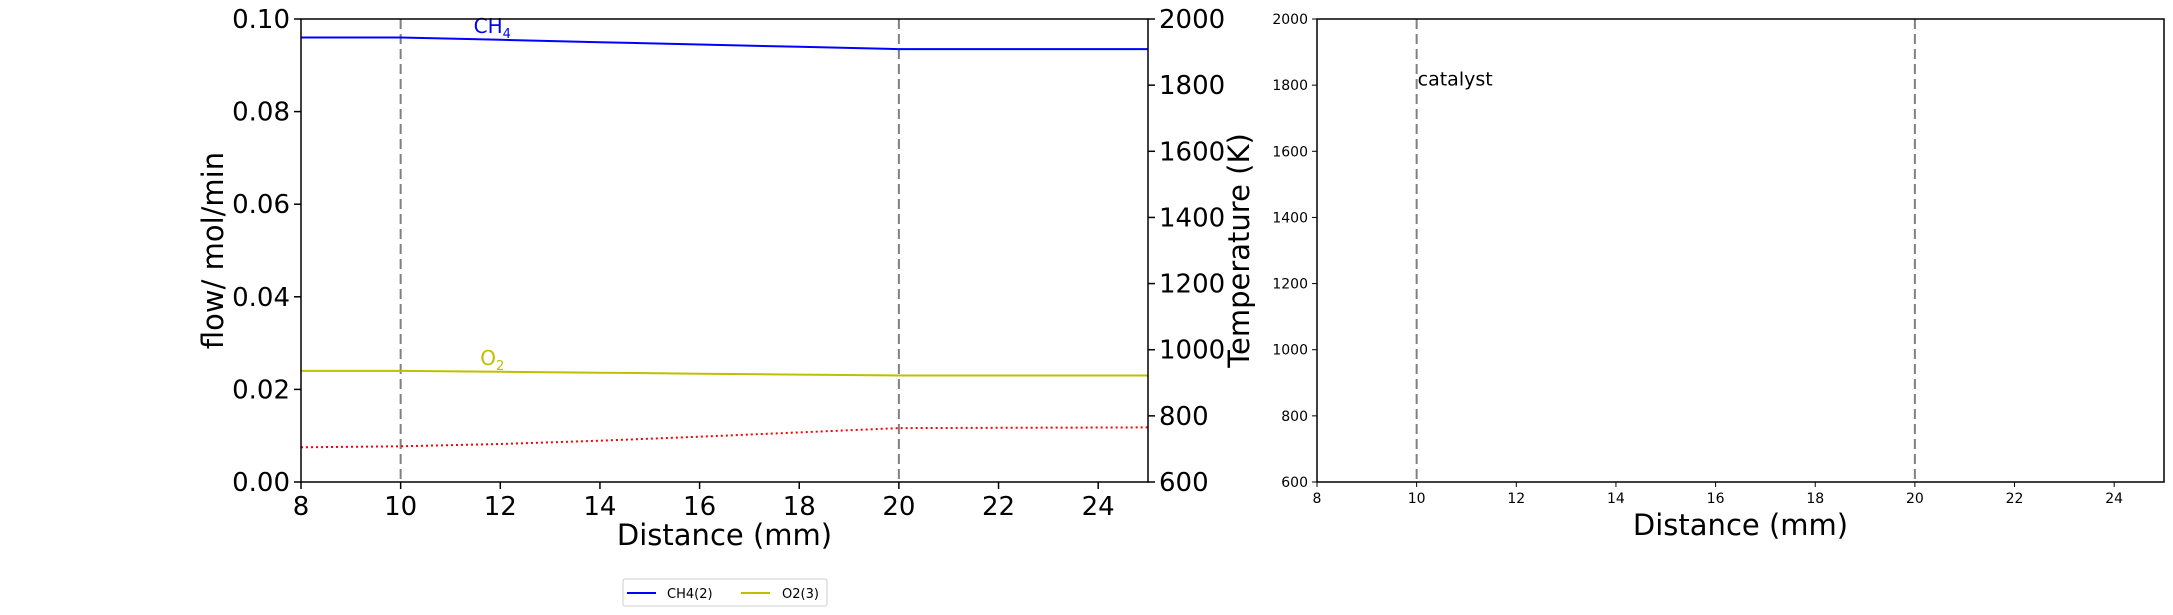 The image size is (2173, 615). Describe the element at coordinates (1290, 218) in the screenshot. I see `y-tick-label: 1400` at that location.